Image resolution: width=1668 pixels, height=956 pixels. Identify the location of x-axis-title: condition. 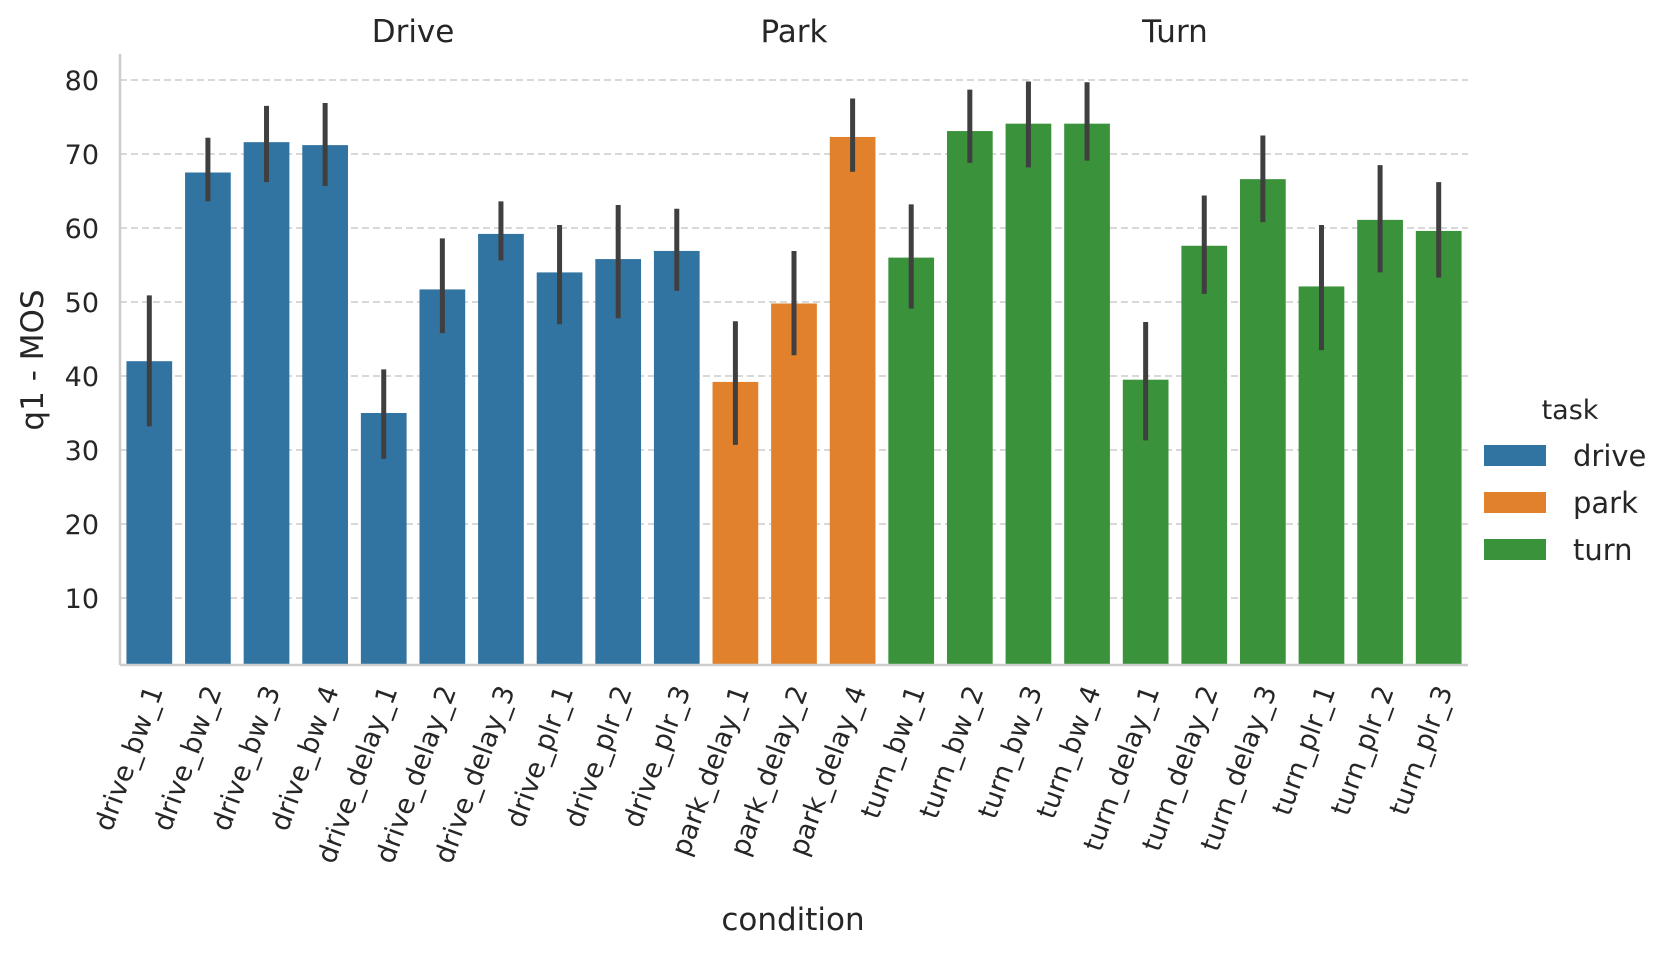
(792, 920).